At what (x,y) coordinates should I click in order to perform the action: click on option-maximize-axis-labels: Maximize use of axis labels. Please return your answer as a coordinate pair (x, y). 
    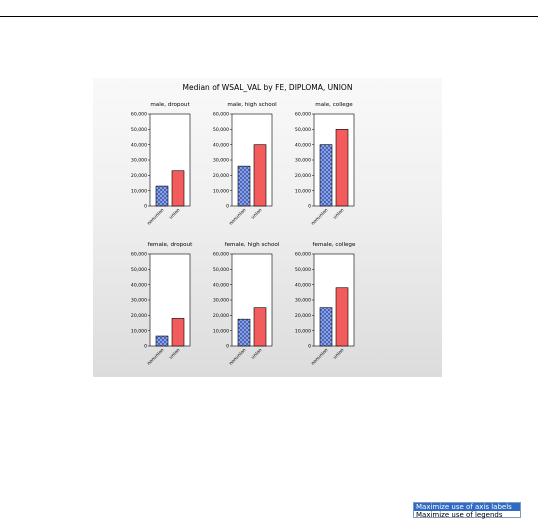
    Looking at the image, I should click on (467, 507).